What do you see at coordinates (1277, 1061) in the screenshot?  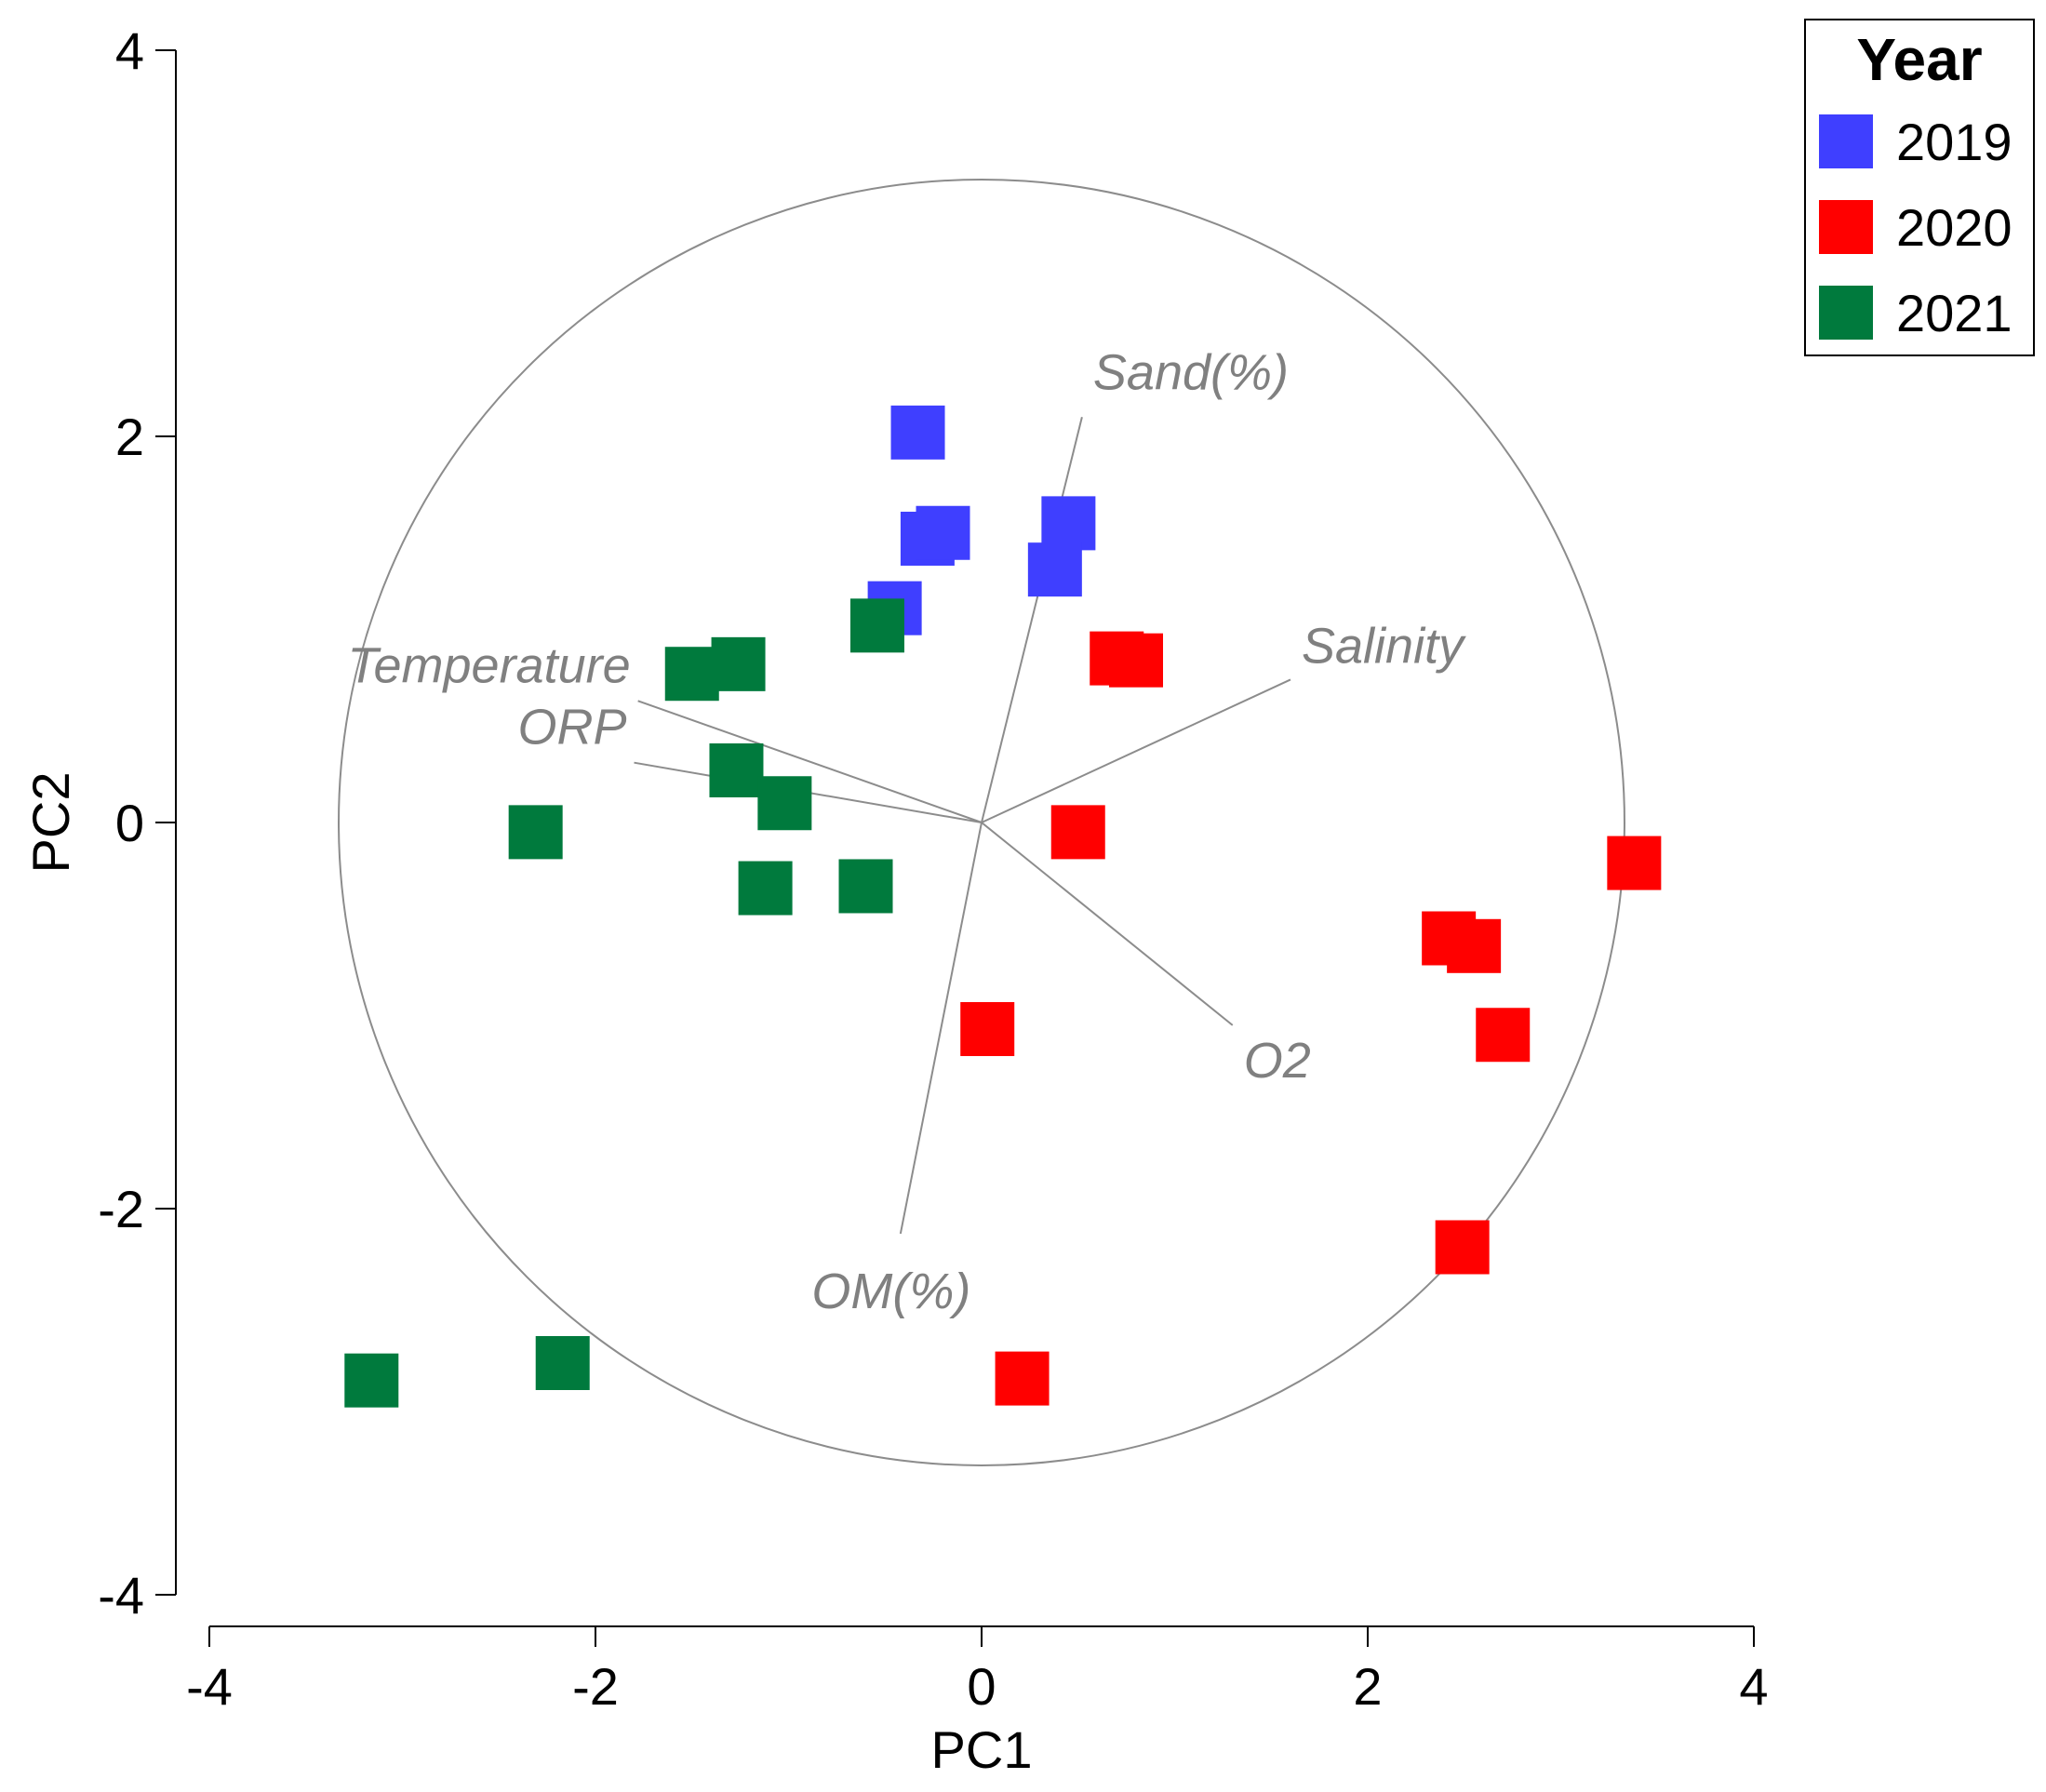 I see `vector-label-o2: O2` at bounding box center [1277, 1061].